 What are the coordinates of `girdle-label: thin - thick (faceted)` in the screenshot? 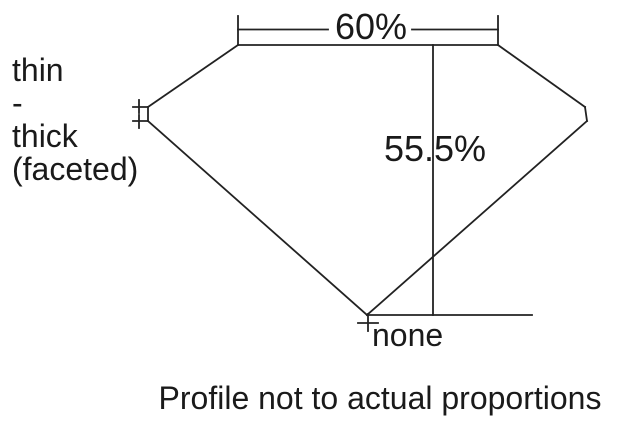 It's located at (75, 120).